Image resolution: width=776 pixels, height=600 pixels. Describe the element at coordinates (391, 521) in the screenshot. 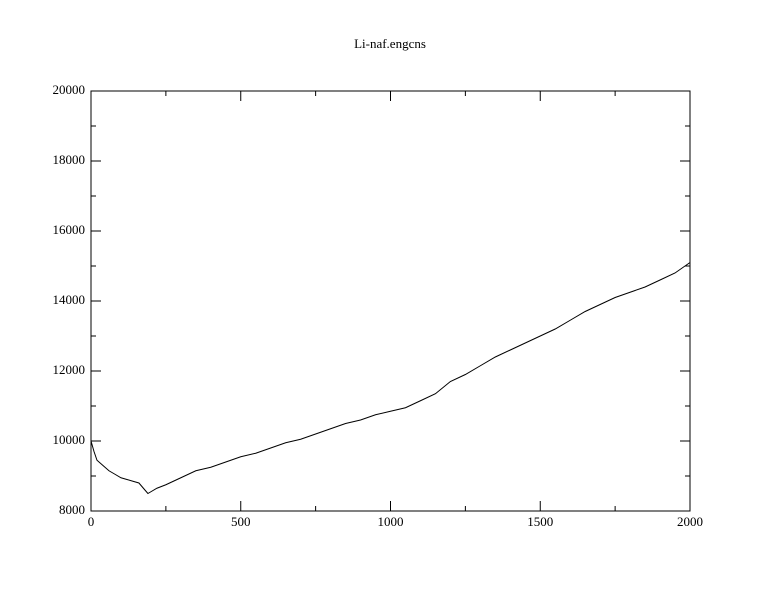

I see `x-tick-label: 1000` at that location.